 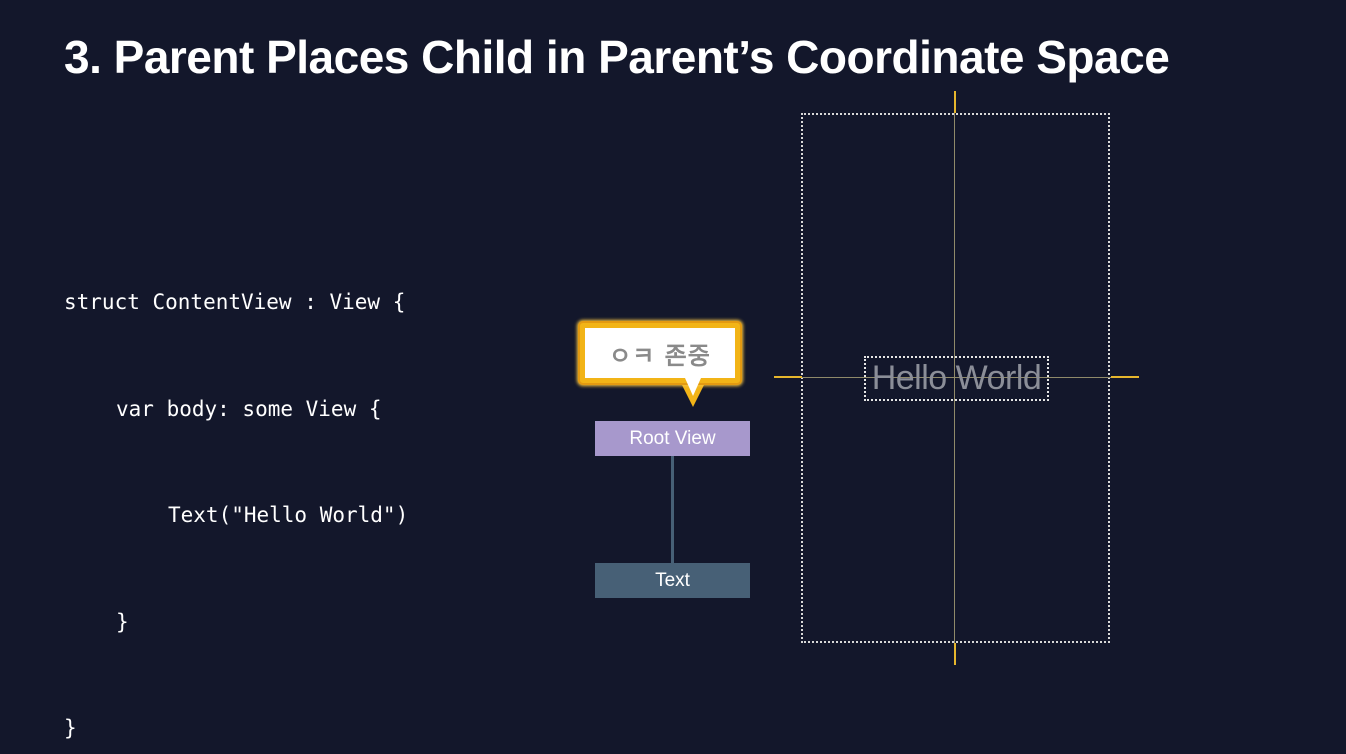 I want to click on code-line: var body: some View {, so click(x=249, y=408).